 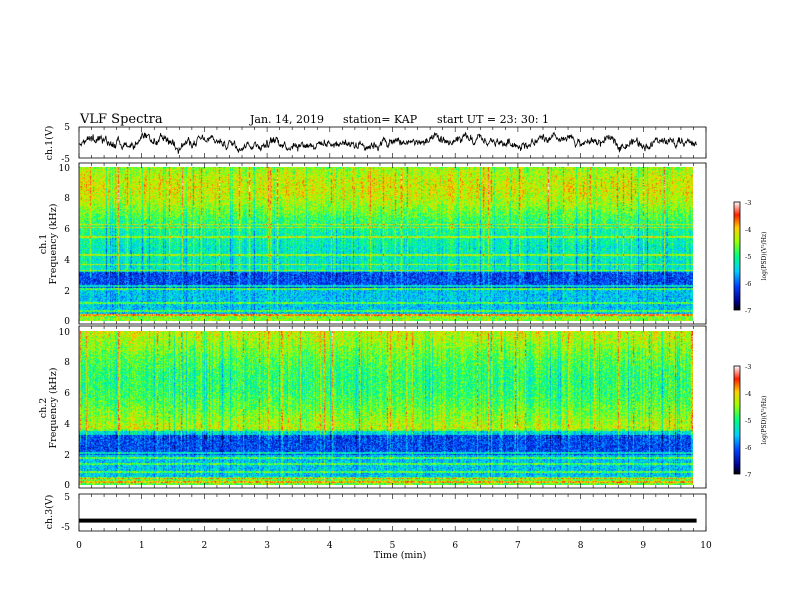 I want to click on x-axis-label: Time (min), so click(x=400, y=555).